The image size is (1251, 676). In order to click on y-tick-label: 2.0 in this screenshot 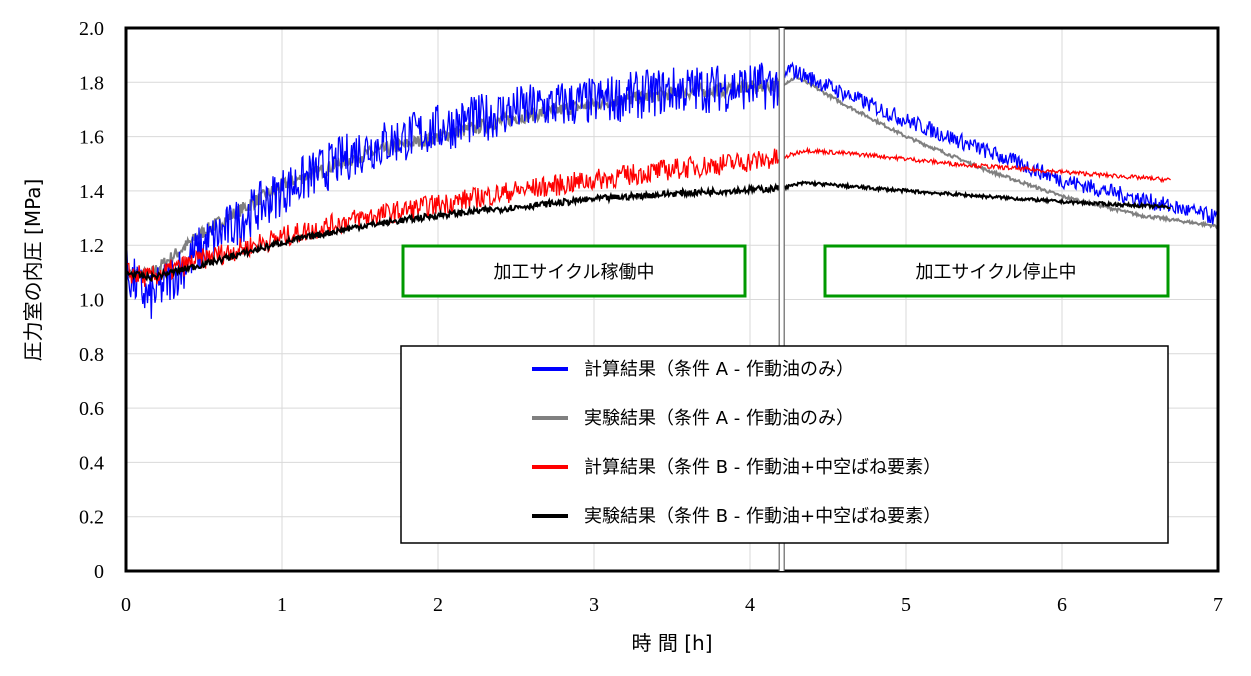, I will do `click(91, 29)`.